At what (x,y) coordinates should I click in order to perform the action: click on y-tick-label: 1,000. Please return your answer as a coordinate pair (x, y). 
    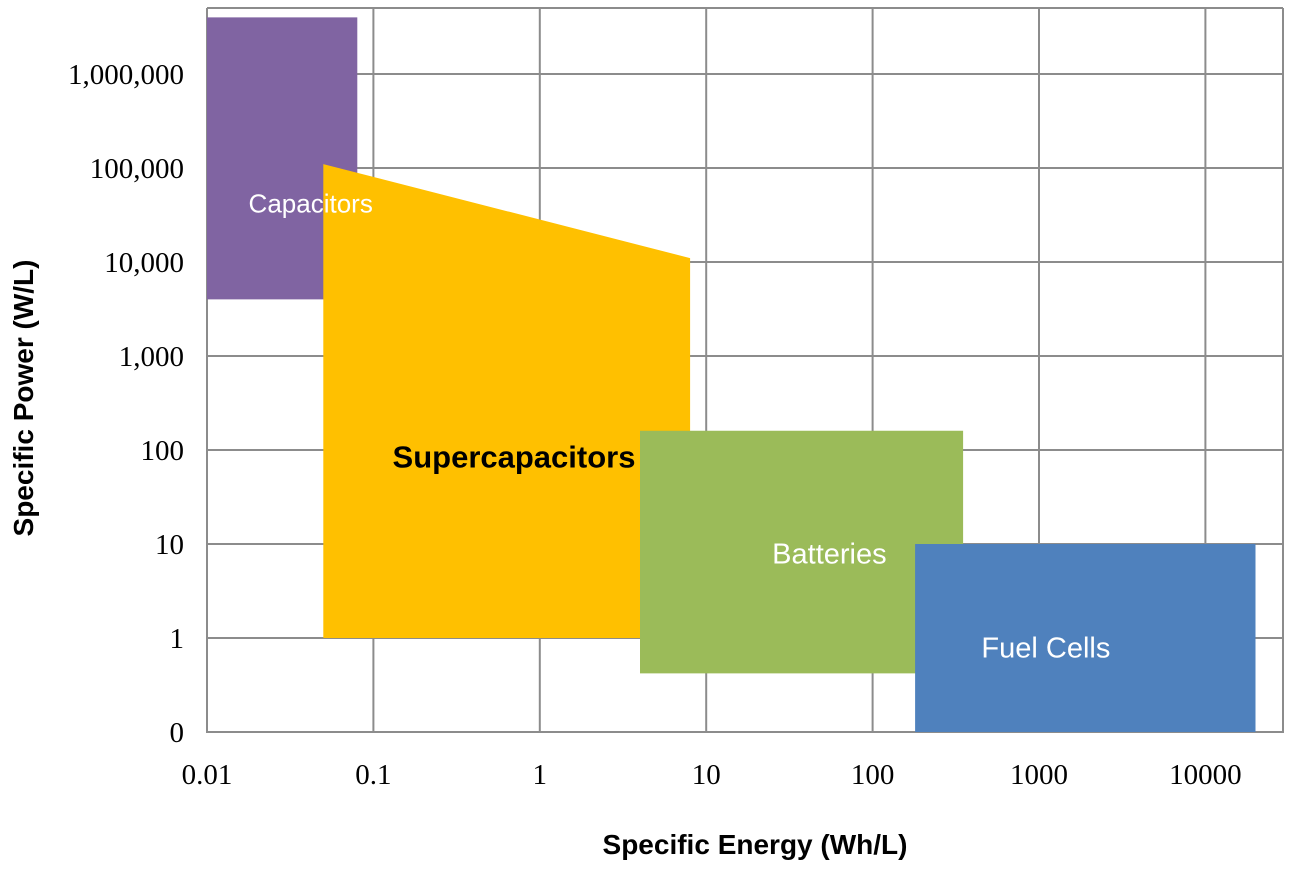
    Looking at the image, I should click on (151, 357).